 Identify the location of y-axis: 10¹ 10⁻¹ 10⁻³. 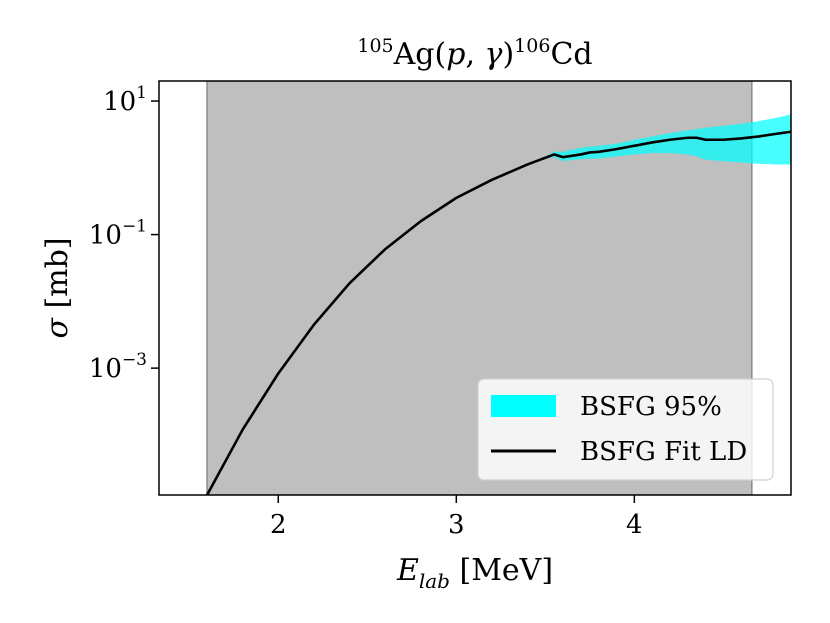
(124, 233).